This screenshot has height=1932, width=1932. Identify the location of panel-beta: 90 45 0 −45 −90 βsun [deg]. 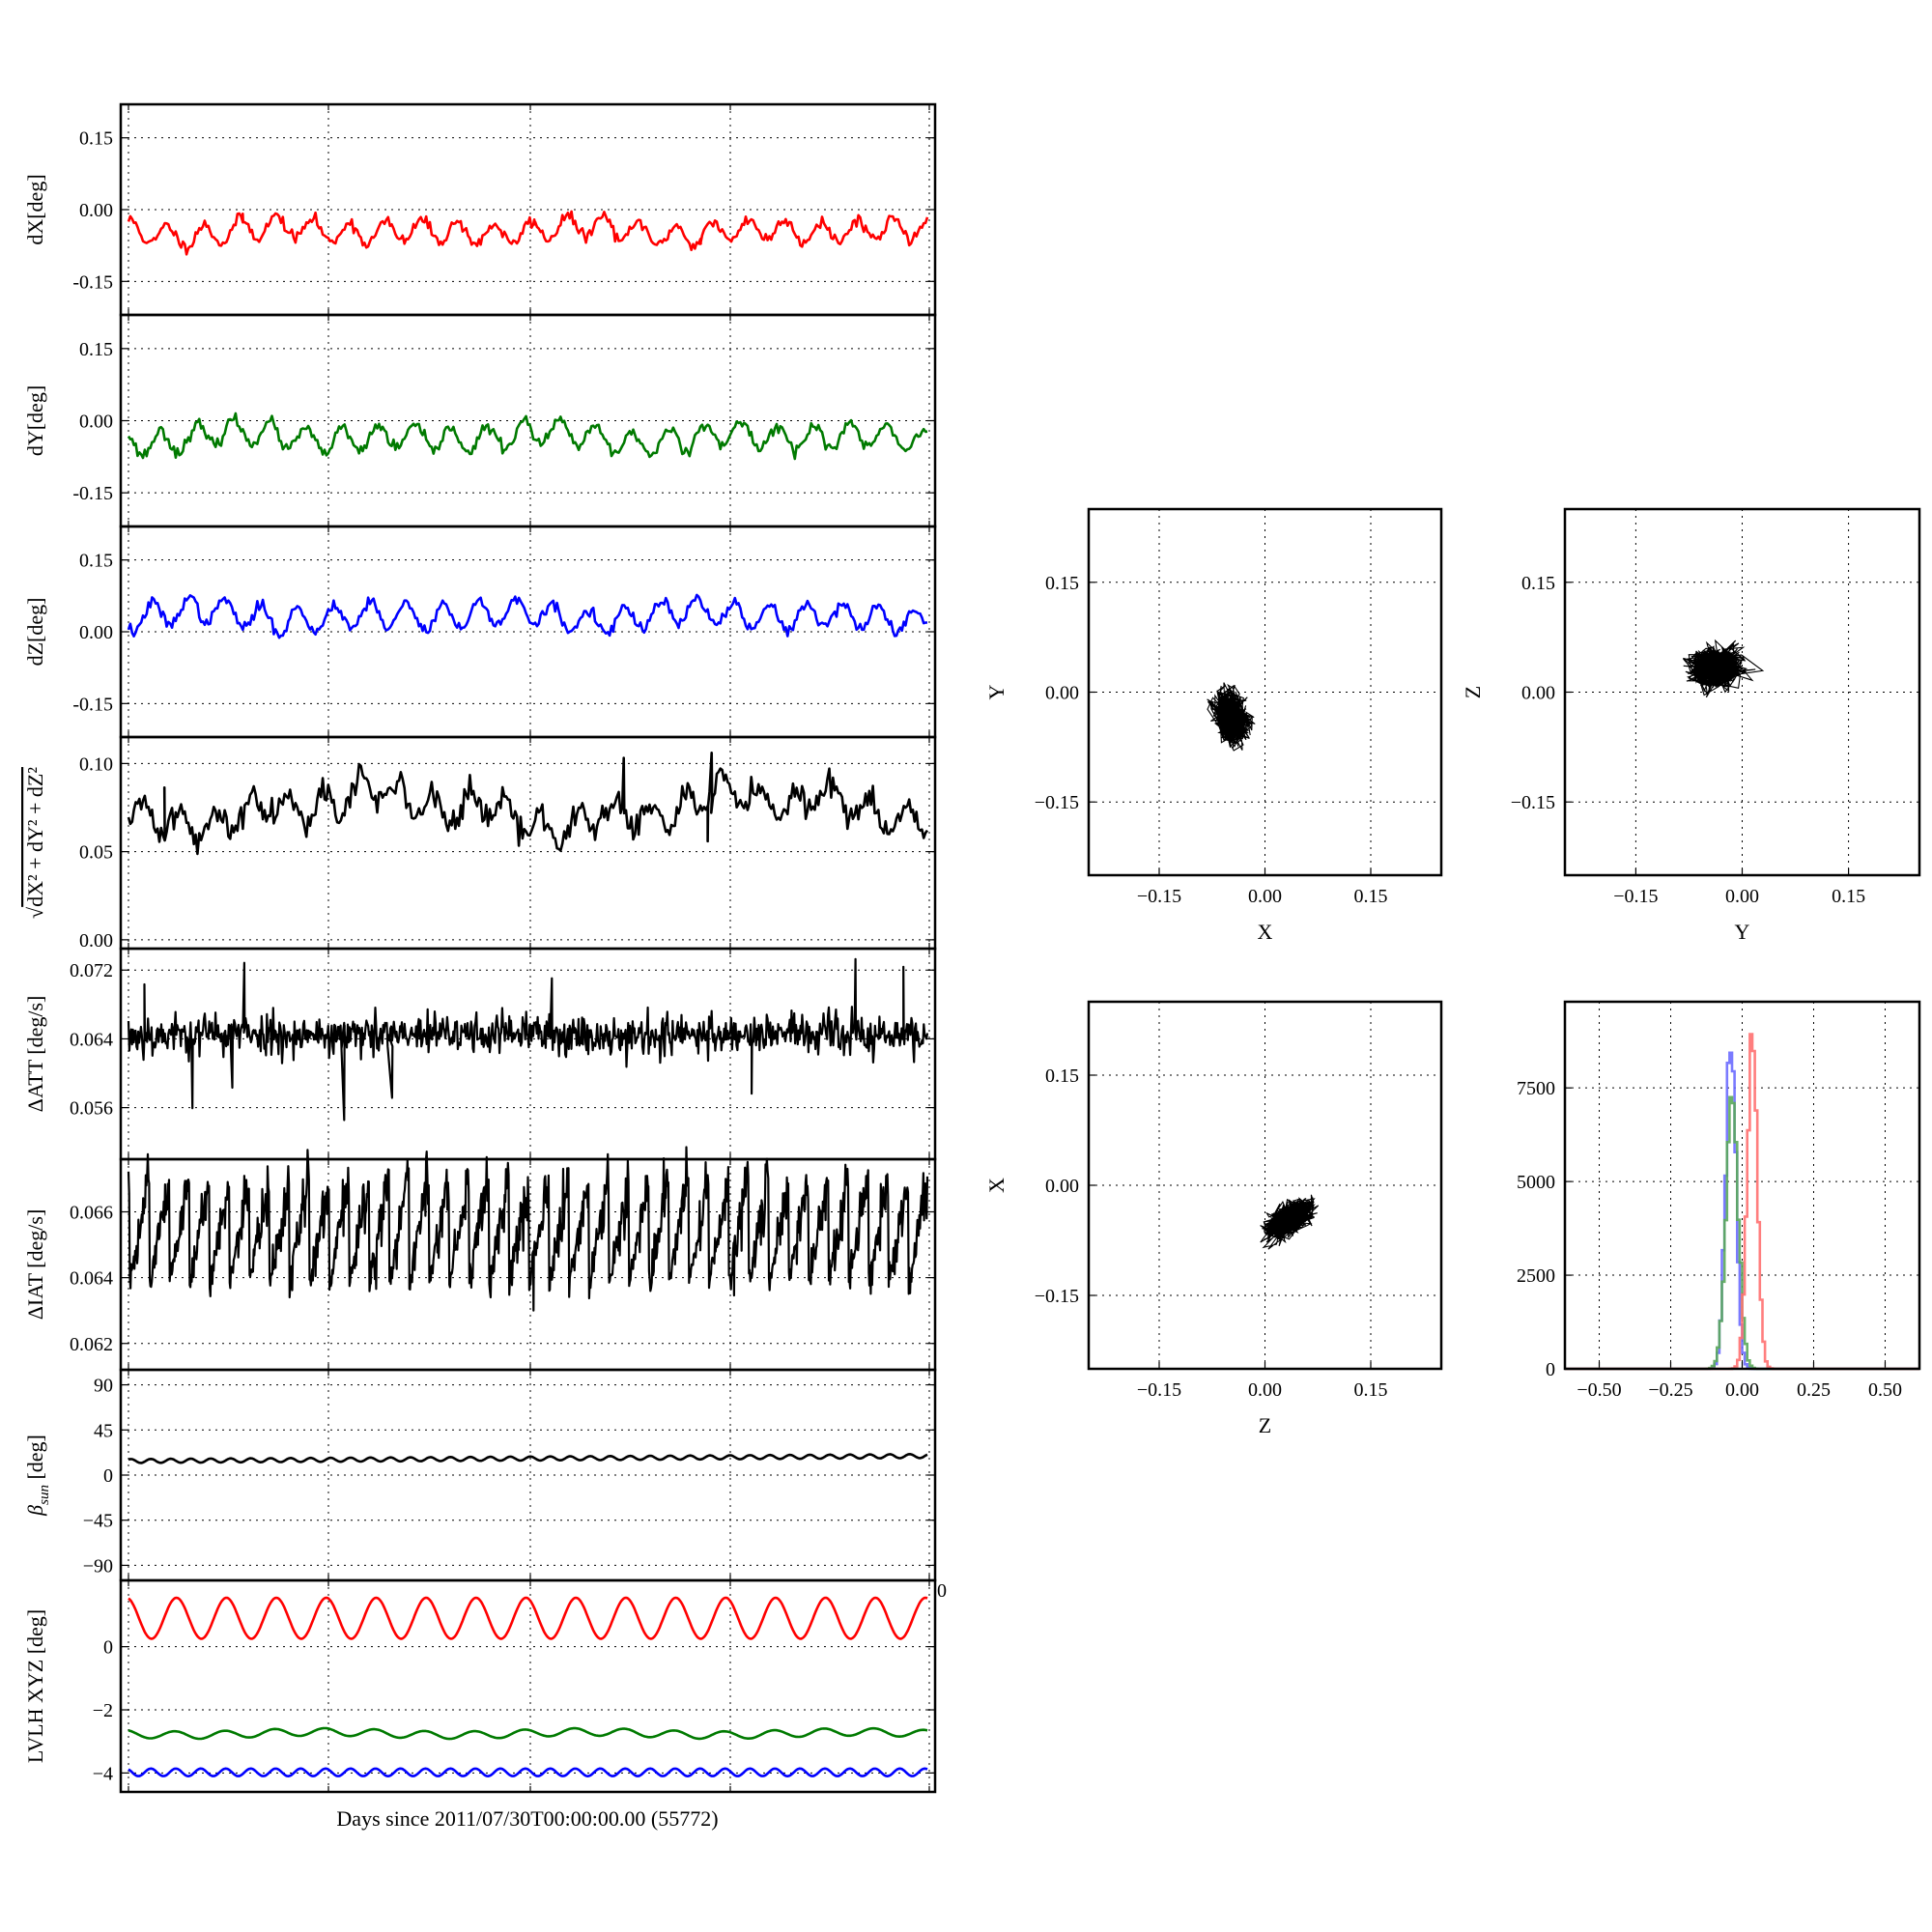
(480, 1475).